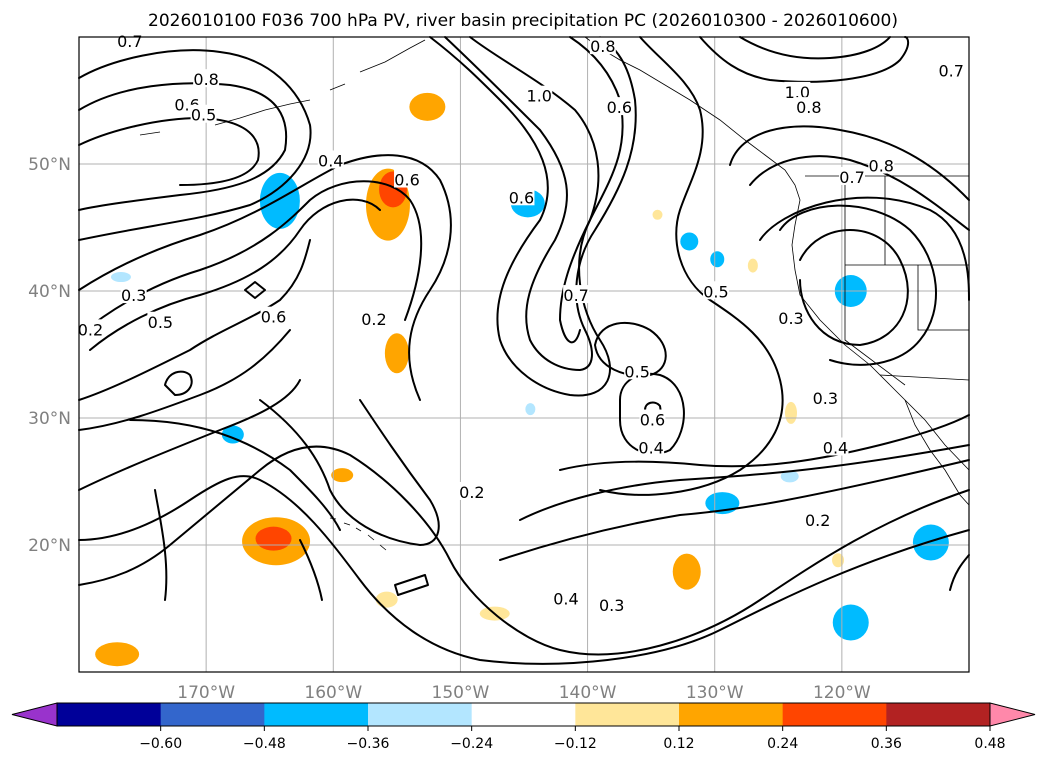  What do you see at coordinates (160, 744) in the screenshot?
I see `colorbar-tick-label: −0.60` at bounding box center [160, 744].